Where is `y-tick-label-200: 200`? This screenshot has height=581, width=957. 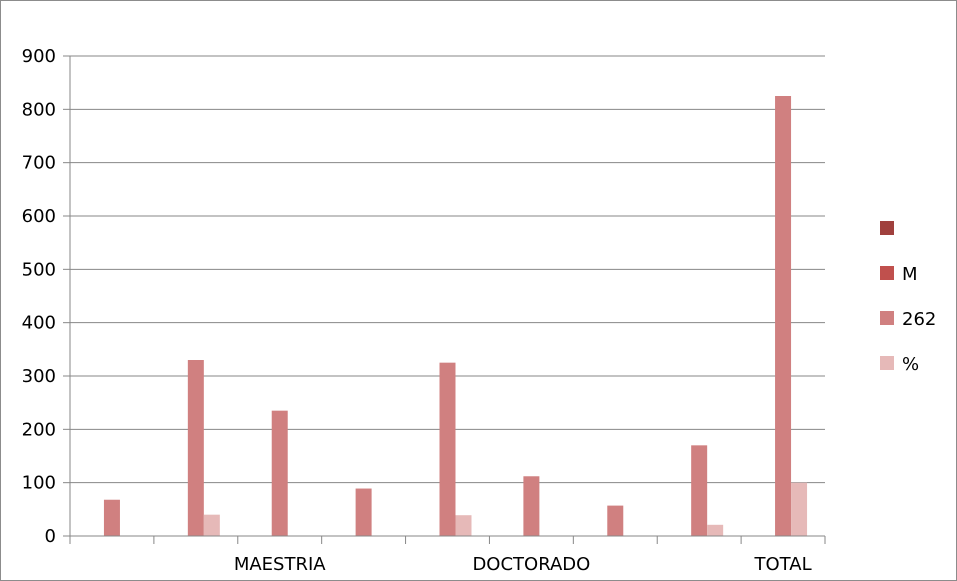
y-tick-label-200: 200 is located at coordinates (39, 429).